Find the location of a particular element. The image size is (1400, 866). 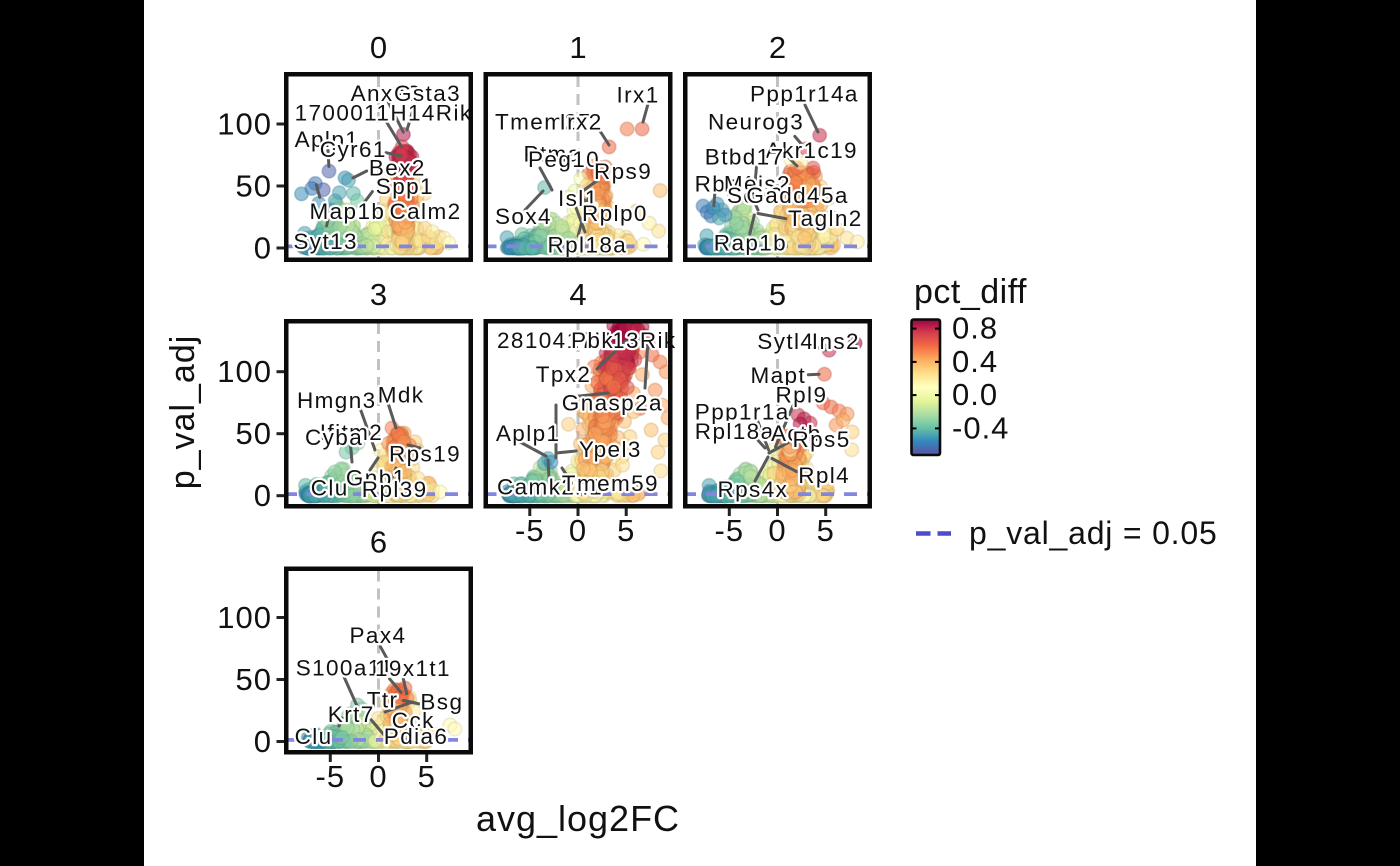

svg-text: Gnasp2a is located at coordinates (612, 403).